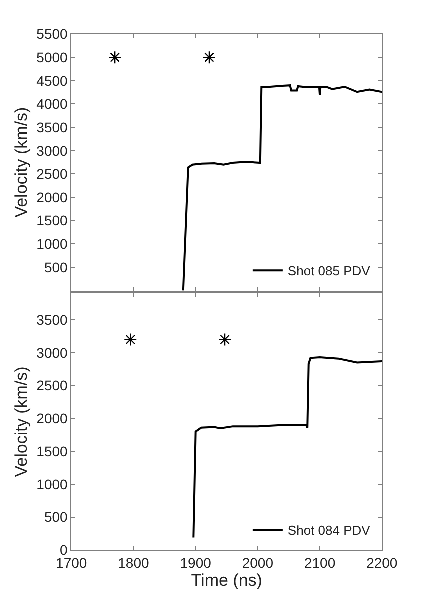 The image size is (438, 603). What do you see at coordinates (320, 563) in the screenshot?
I see `x-tick-label: 2100` at bounding box center [320, 563].